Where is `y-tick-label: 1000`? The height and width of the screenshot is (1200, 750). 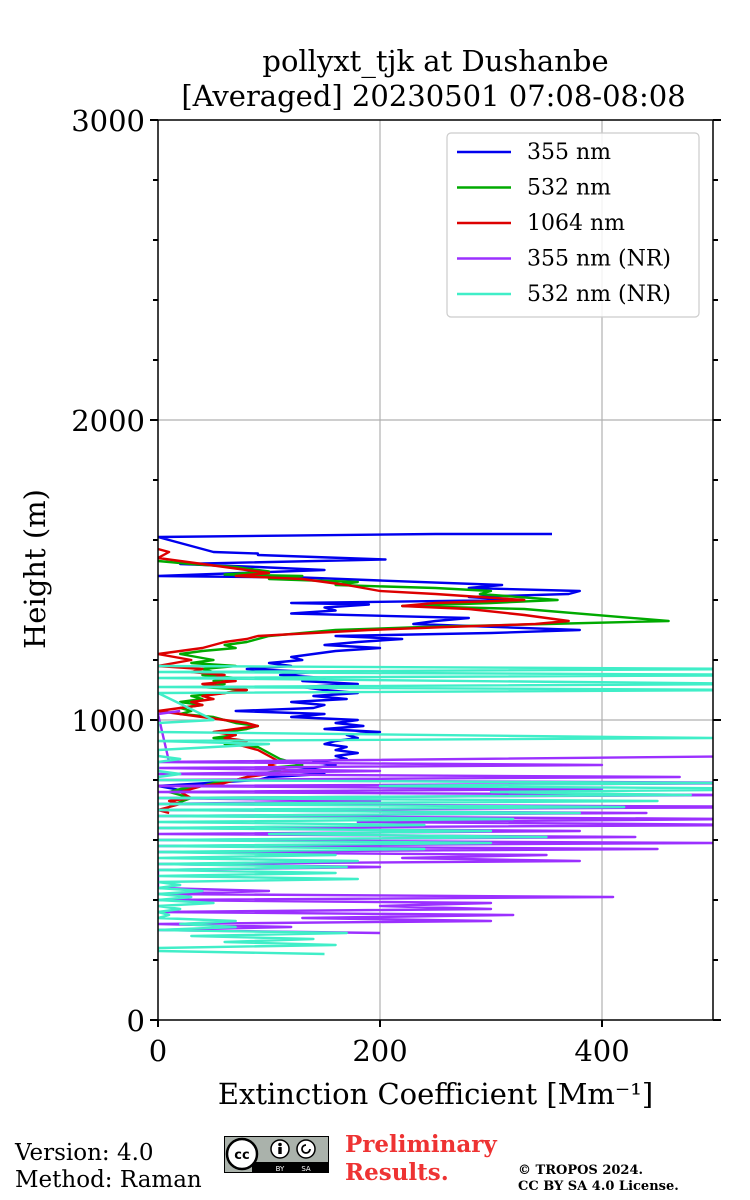 y-tick-label: 1000 is located at coordinates (108, 721).